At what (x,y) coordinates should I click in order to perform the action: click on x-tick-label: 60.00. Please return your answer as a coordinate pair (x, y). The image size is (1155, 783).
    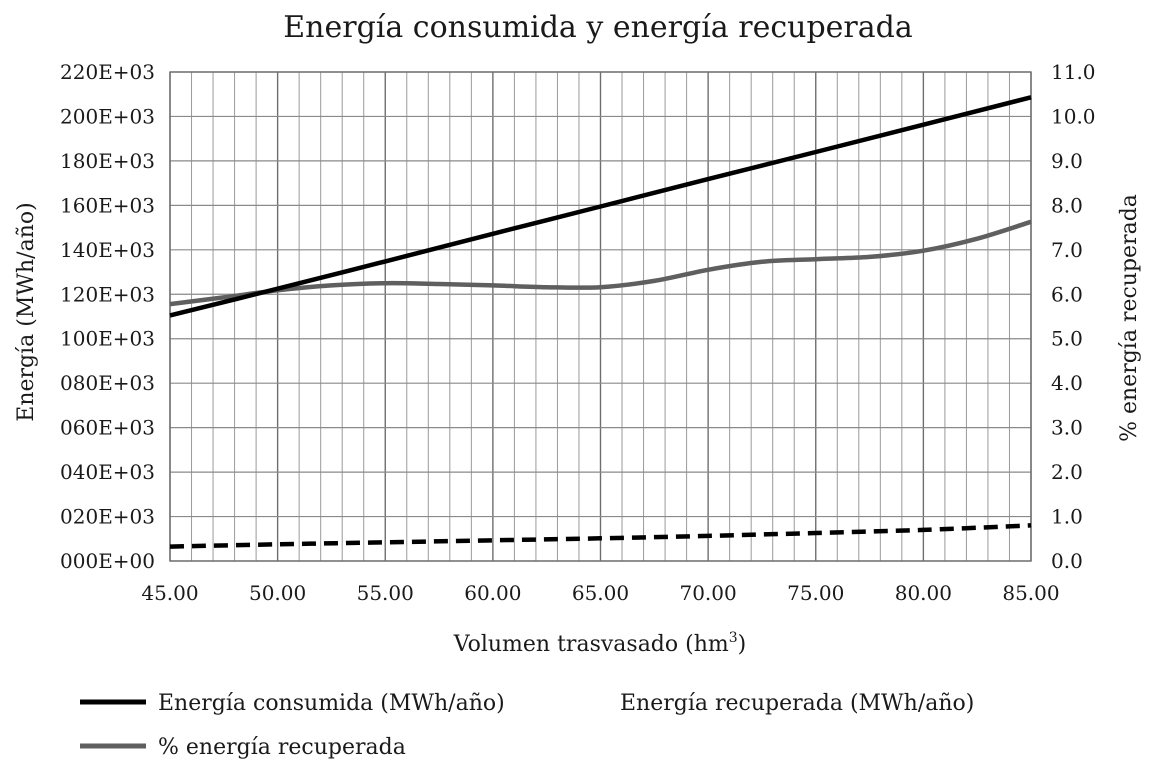
    Looking at the image, I should click on (492, 593).